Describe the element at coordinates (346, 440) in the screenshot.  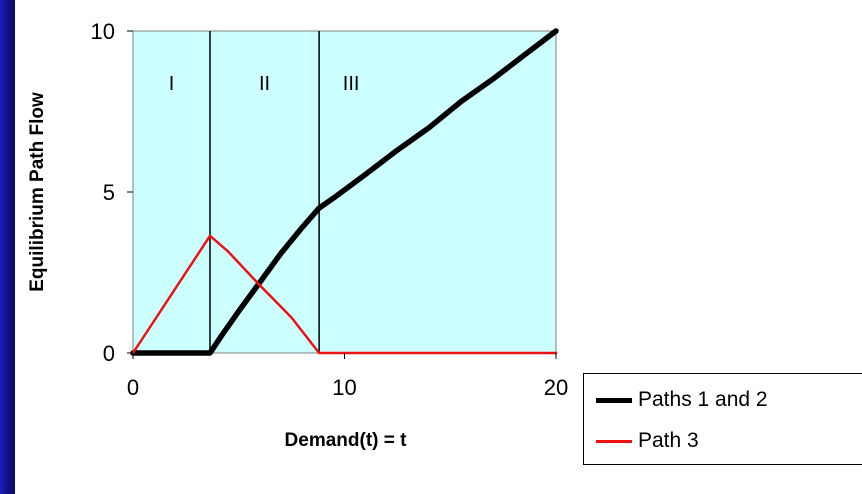
I see `x-axis-title: Demand(t) = t` at that location.